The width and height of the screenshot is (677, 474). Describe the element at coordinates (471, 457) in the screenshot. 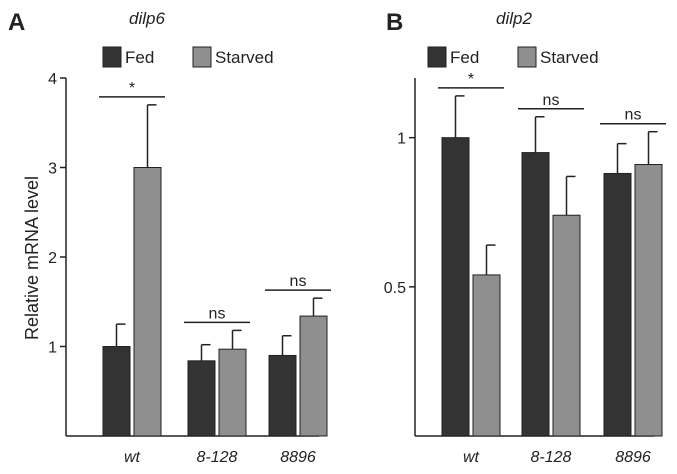

I see `panel-b-category-label-0: wt` at that location.